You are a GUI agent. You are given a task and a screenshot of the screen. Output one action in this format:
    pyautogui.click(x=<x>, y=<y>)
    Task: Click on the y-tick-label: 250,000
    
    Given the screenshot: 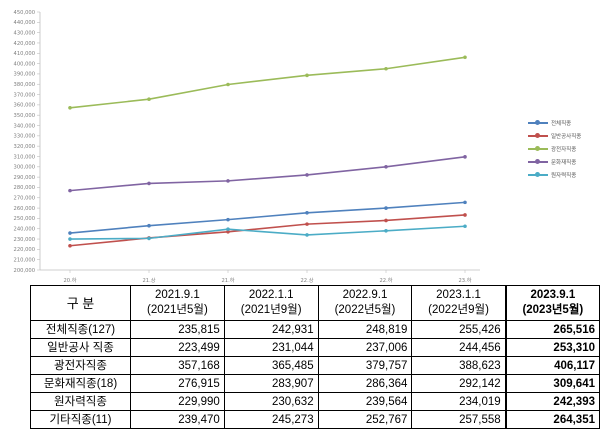 What is the action you would take?
    pyautogui.click(x=24, y=219)
    